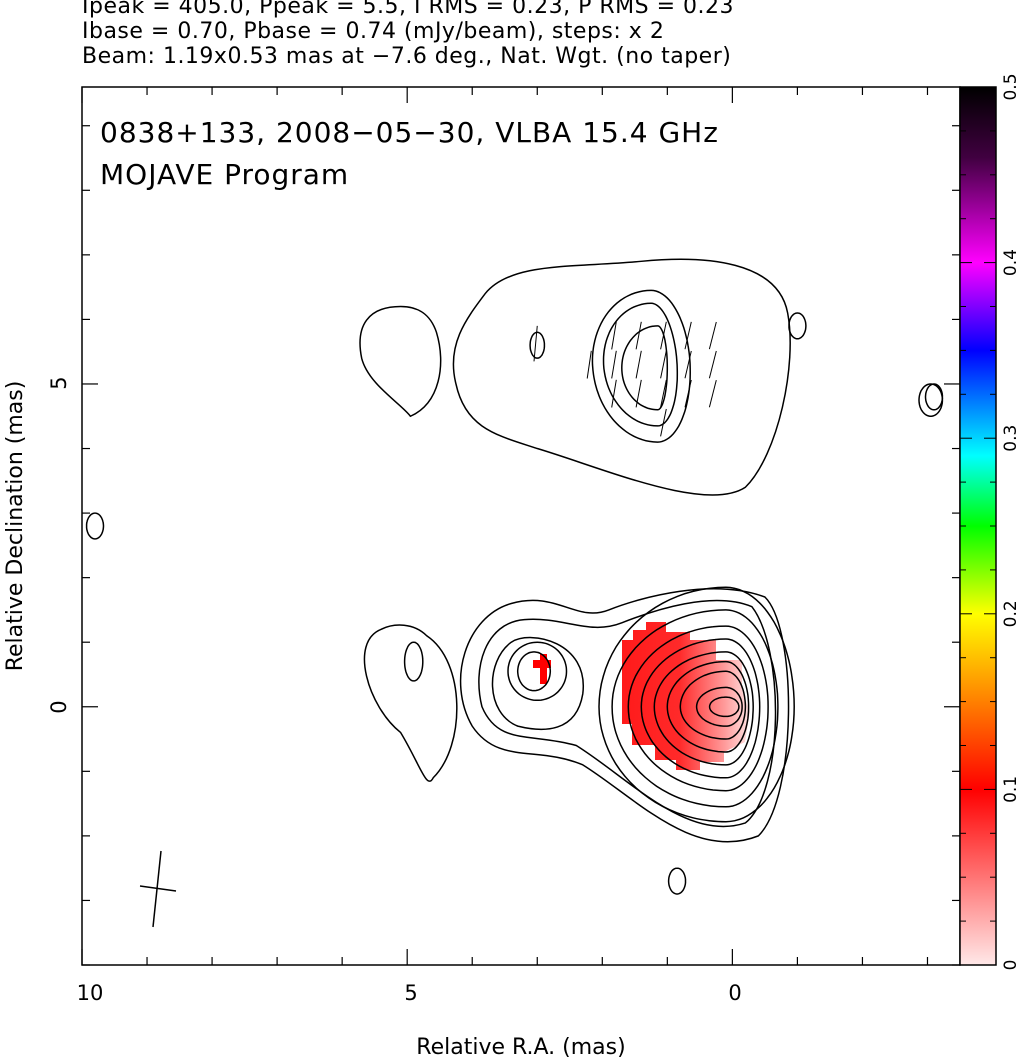 The image size is (1021, 1060). I want to click on colorbar-tick-label-4: 0.4, so click(1011, 262).